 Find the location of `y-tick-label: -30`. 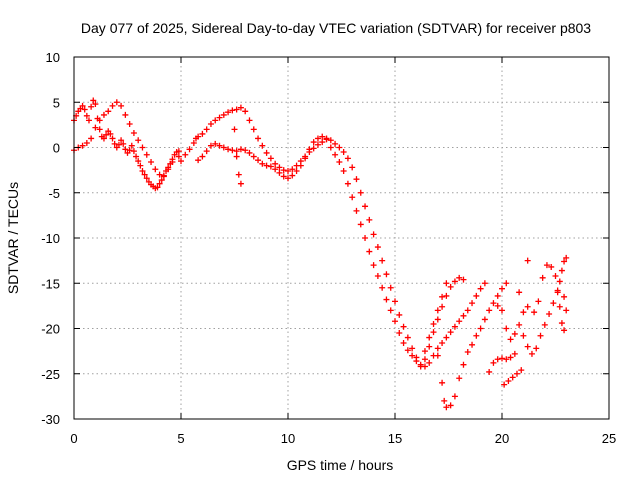

y-tick-label: -30 is located at coordinates (50, 419).